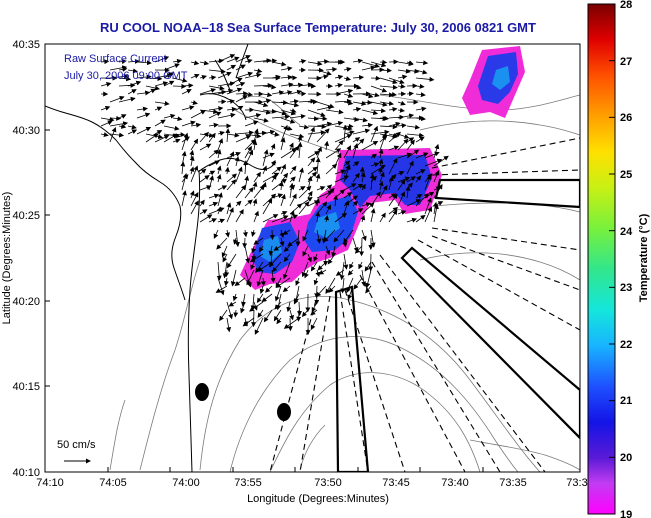 The width and height of the screenshot is (651, 518). Describe the element at coordinates (26, 131) in the screenshot. I see `y-tick-label: 40:30` at that location.